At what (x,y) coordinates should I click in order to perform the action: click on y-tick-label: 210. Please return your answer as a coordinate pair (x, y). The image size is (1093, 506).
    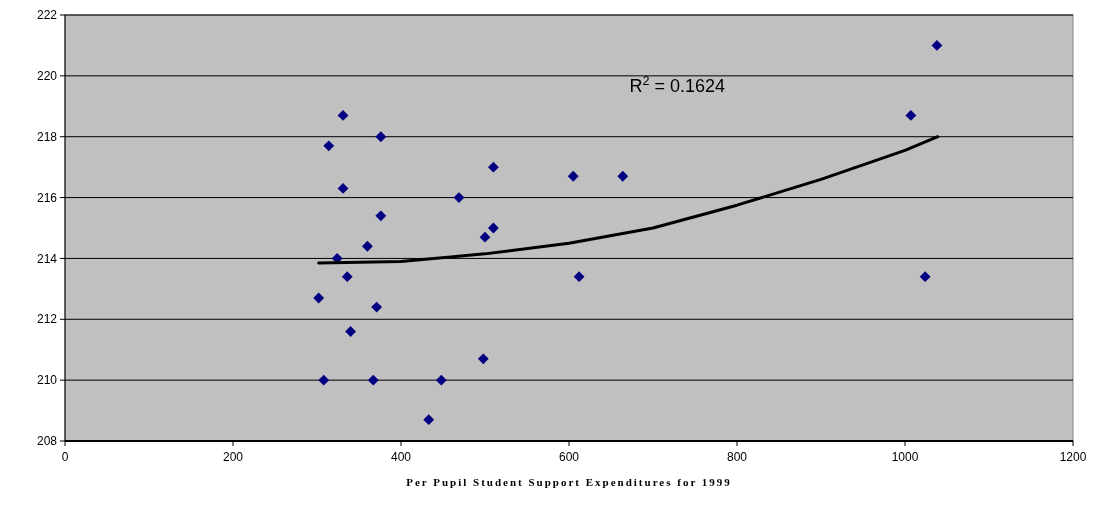
    Looking at the image, I should click on (47, 380).